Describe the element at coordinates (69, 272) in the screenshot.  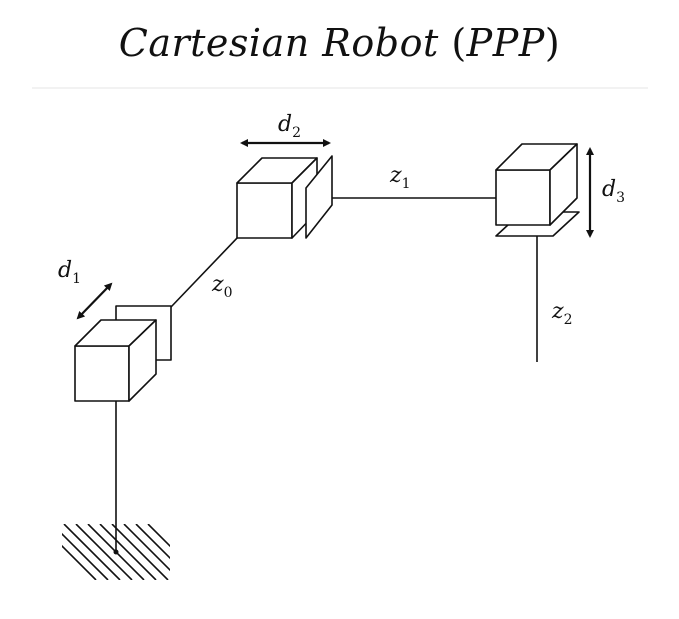
I see `label-d1: d1` at that location.